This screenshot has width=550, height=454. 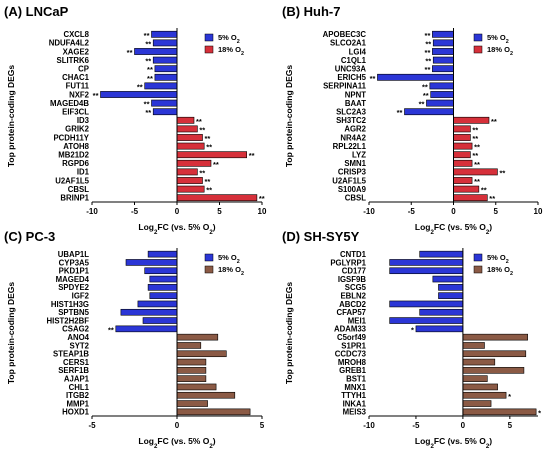 What do you see at coordinates (76, 34) in the screenshot?
I see `category-label: CXCL8` at bounding box center [76, 34].